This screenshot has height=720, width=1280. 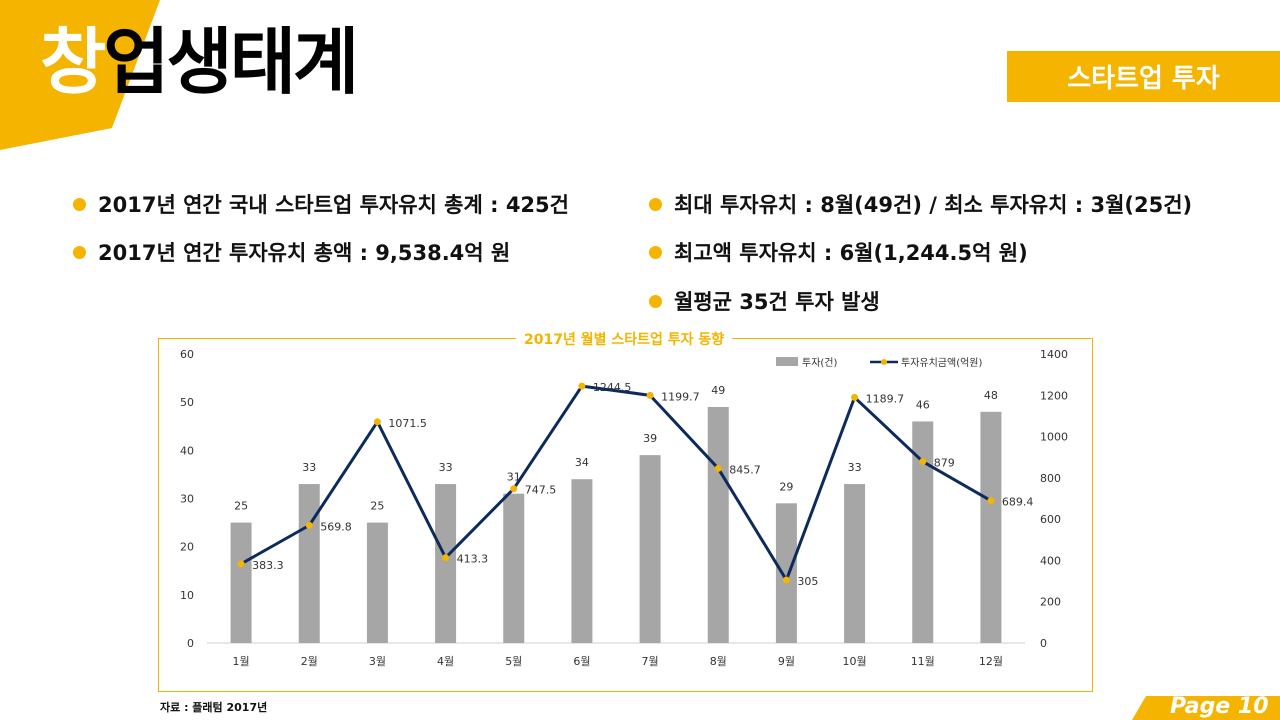 I want to click on line-data-label: 569.8, so click(x=336, y=526).